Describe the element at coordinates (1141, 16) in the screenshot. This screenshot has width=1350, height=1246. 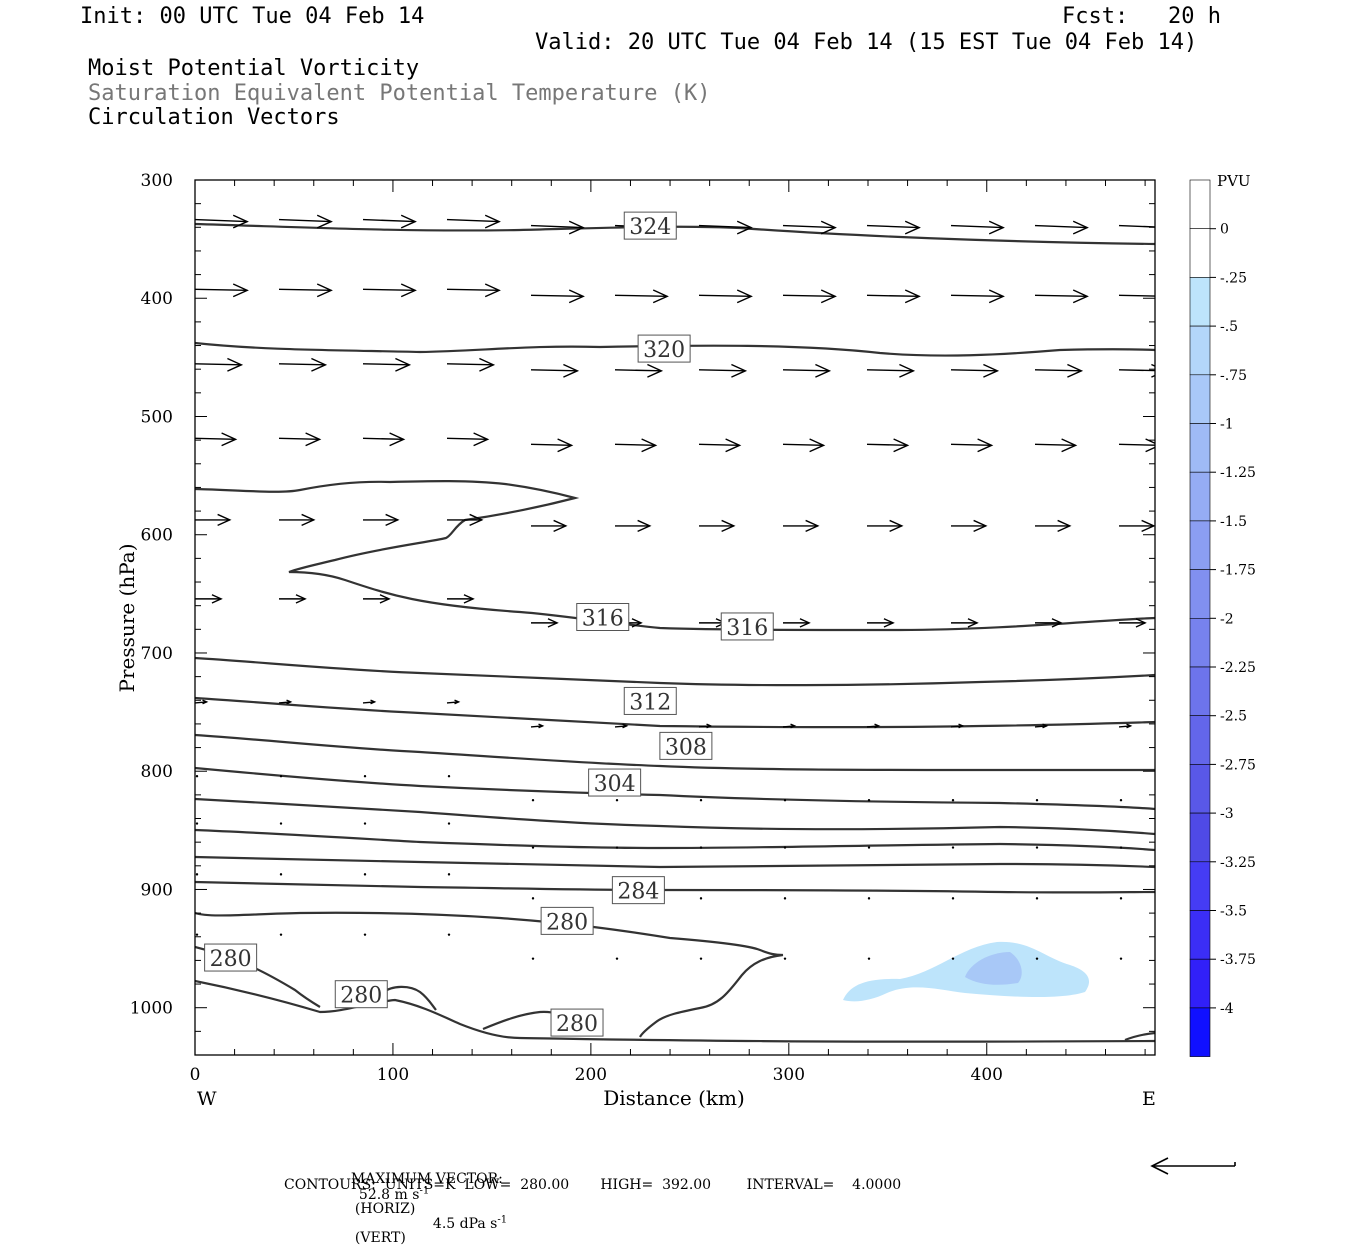
I see `forecast-hour: Fcst: 20 h` at that location.